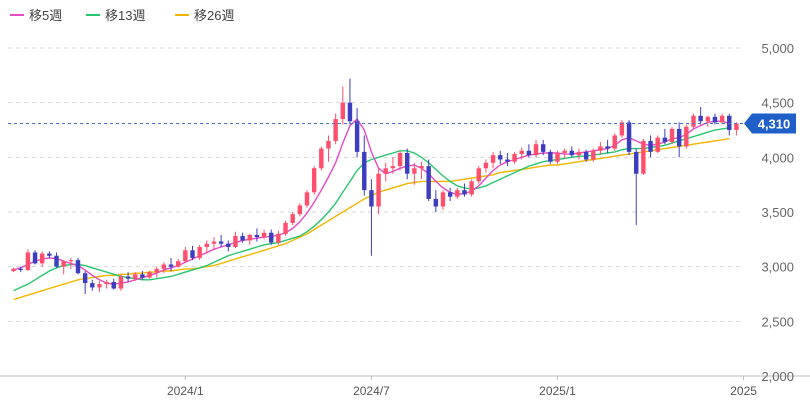  What do you see at coordinates (774, 123) in the screenshot?
I see `current-price-label: 4,310` at bounding box center [774, 123].